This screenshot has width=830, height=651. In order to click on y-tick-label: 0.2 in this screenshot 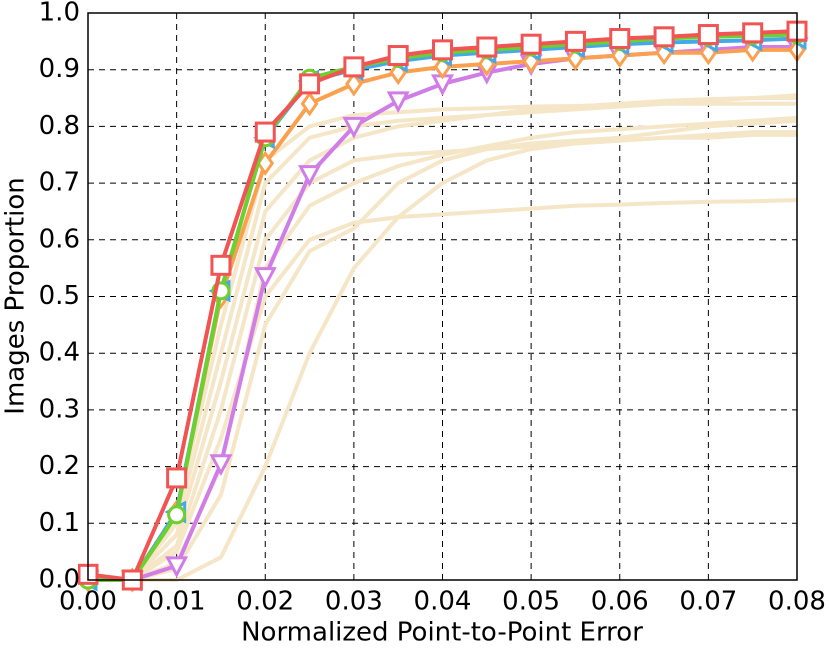, I will do `click(59, 466)`.